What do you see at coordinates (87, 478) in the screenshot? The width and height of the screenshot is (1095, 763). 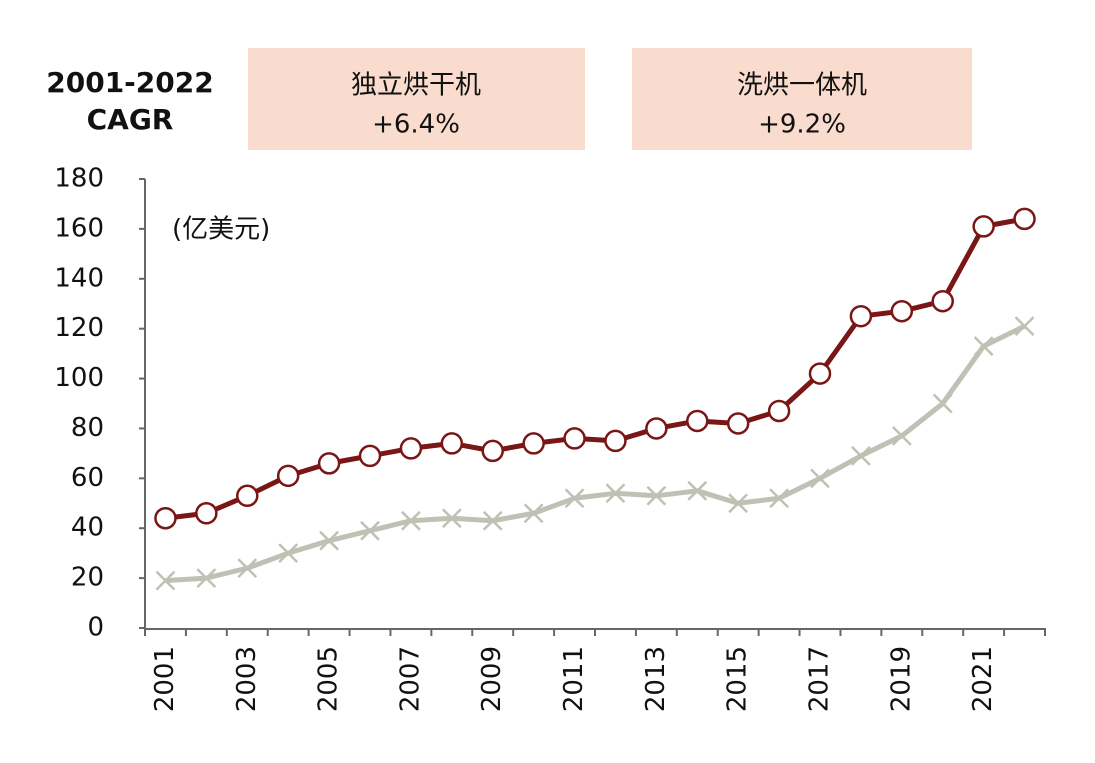 I see `y-tick-label: 60` at bounding box center [87, 478].